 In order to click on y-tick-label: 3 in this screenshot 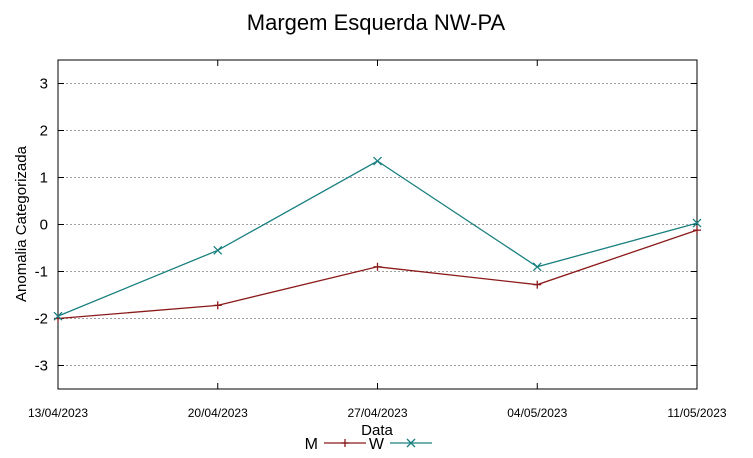, I will do `click(44, 84)`.